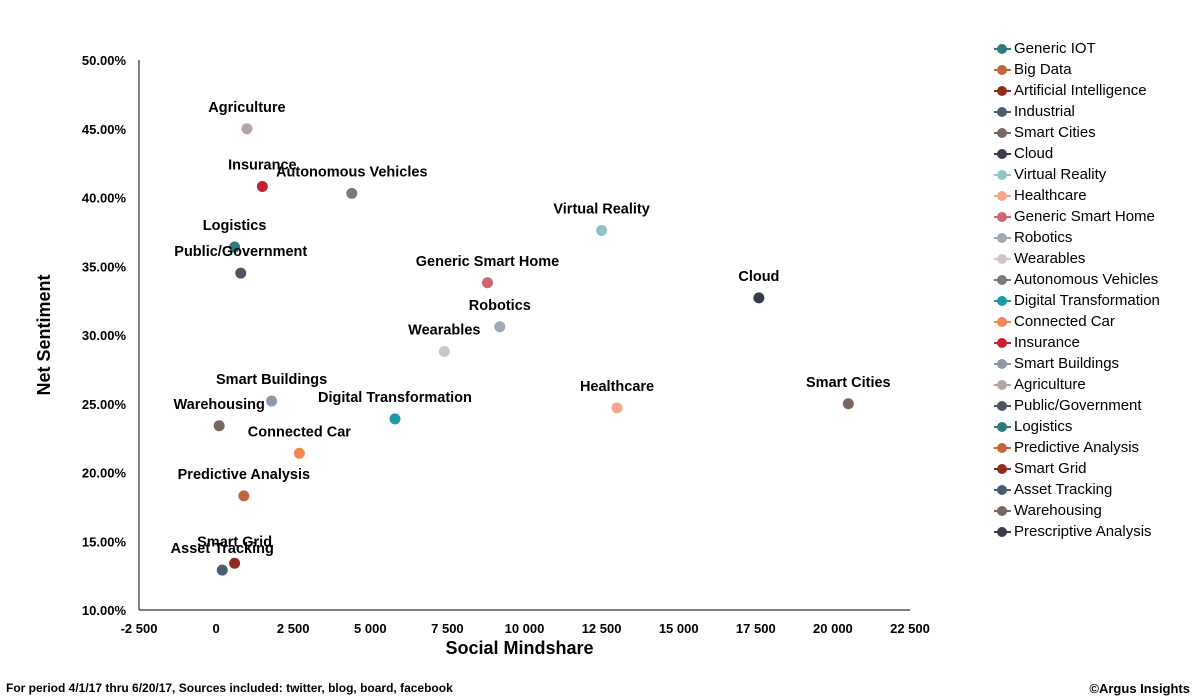  I want to click on legend-label: Connected Car, so click(1064, 321).